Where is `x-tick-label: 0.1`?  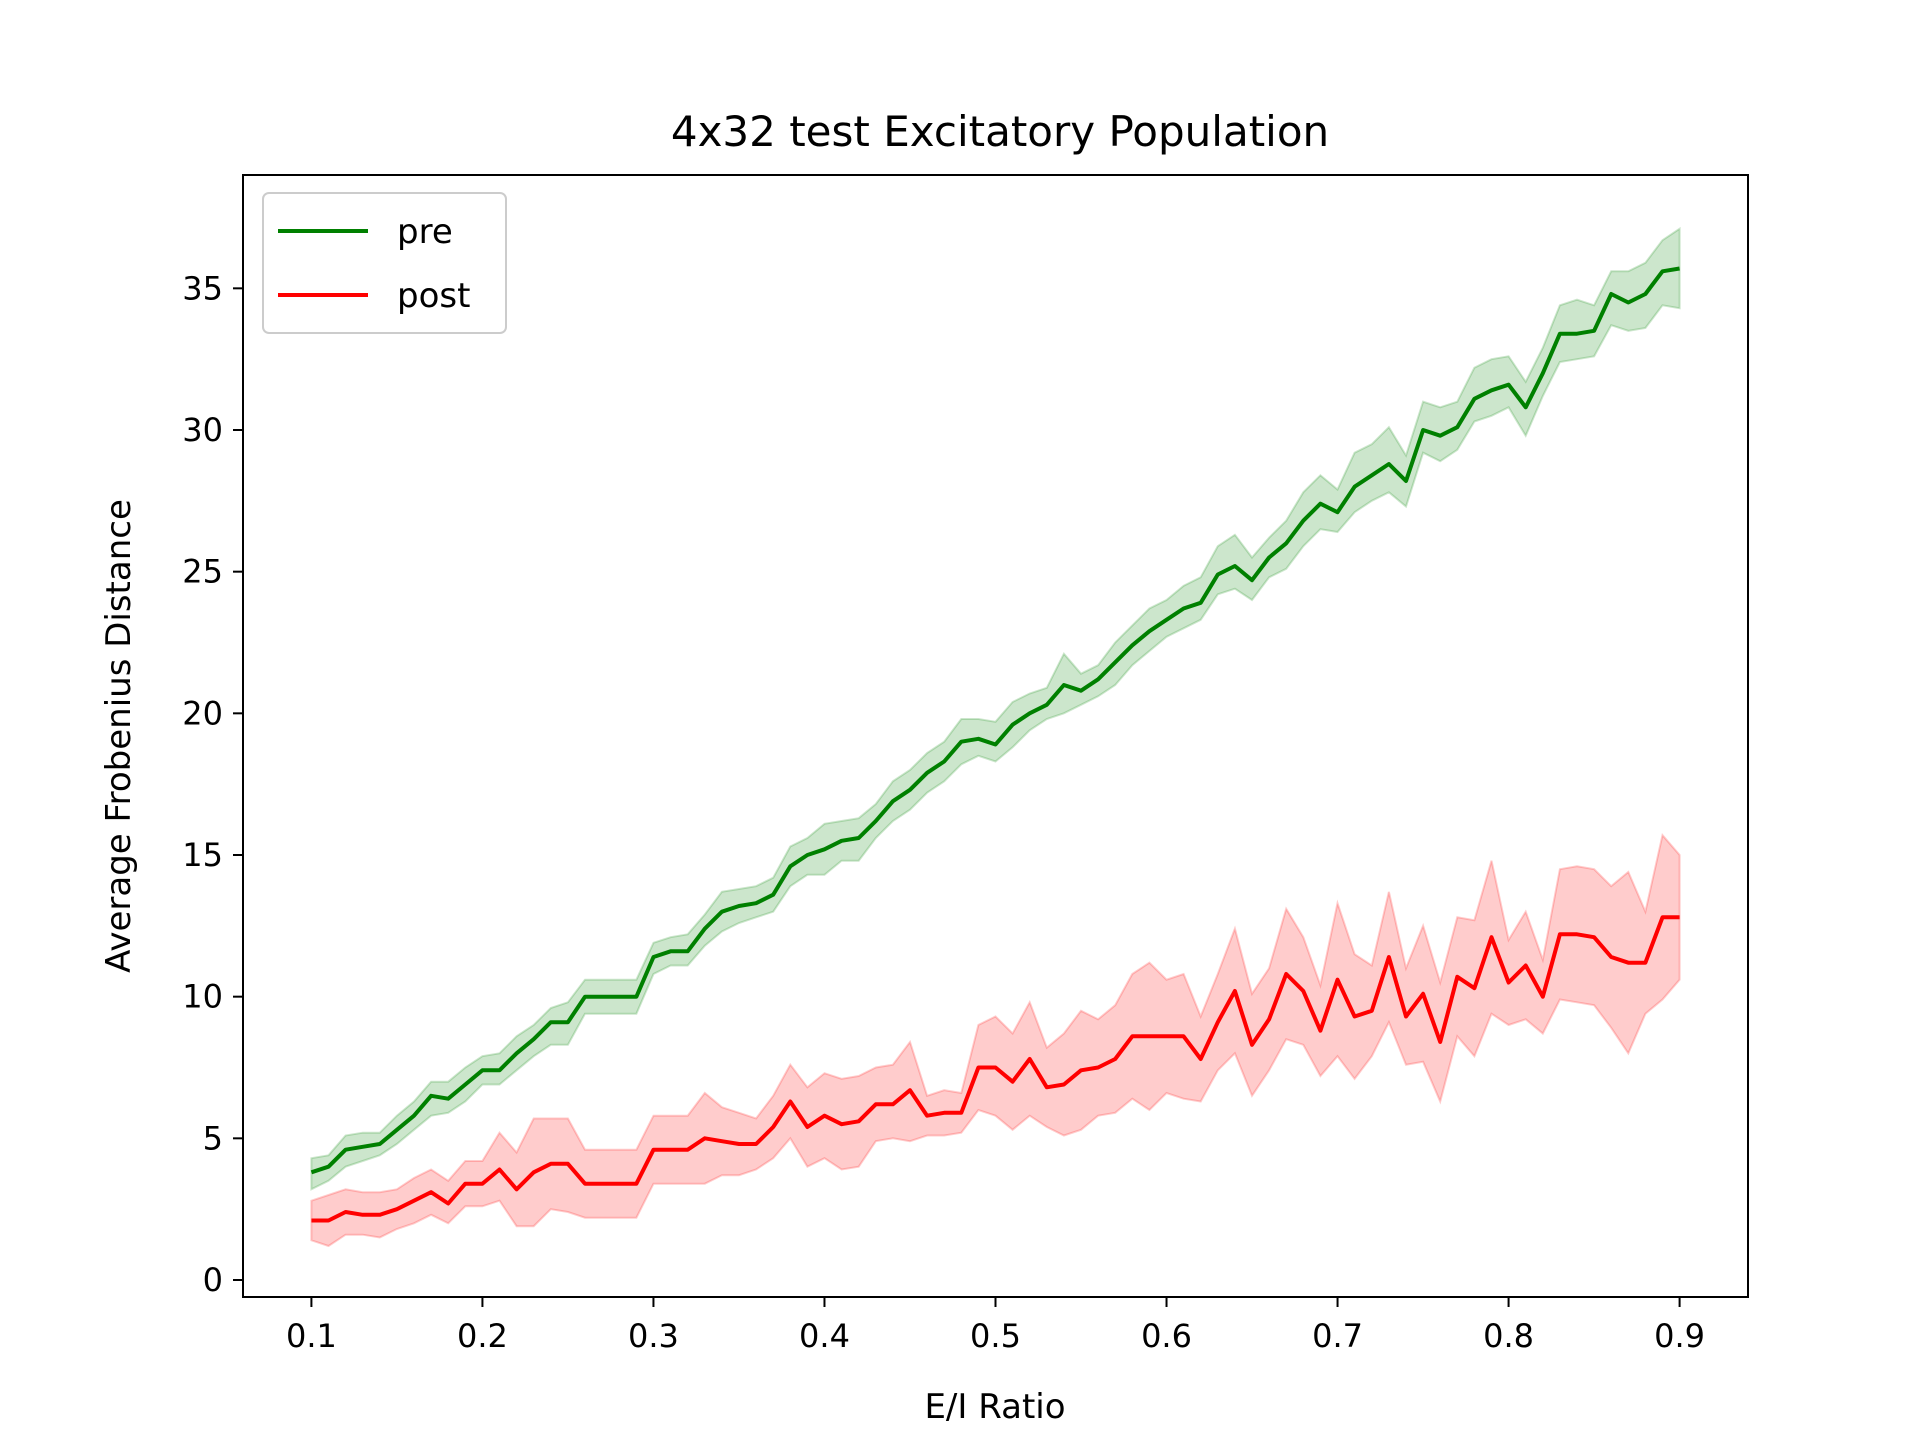 x-tick-label: 0.1 is located at coordinates (311, 1336).